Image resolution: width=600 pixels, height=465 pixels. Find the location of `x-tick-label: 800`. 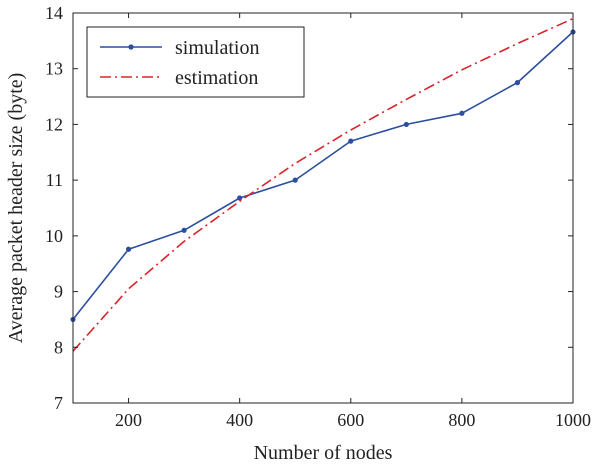

x-tick-label: 800 is located at coordinates (461, 420).